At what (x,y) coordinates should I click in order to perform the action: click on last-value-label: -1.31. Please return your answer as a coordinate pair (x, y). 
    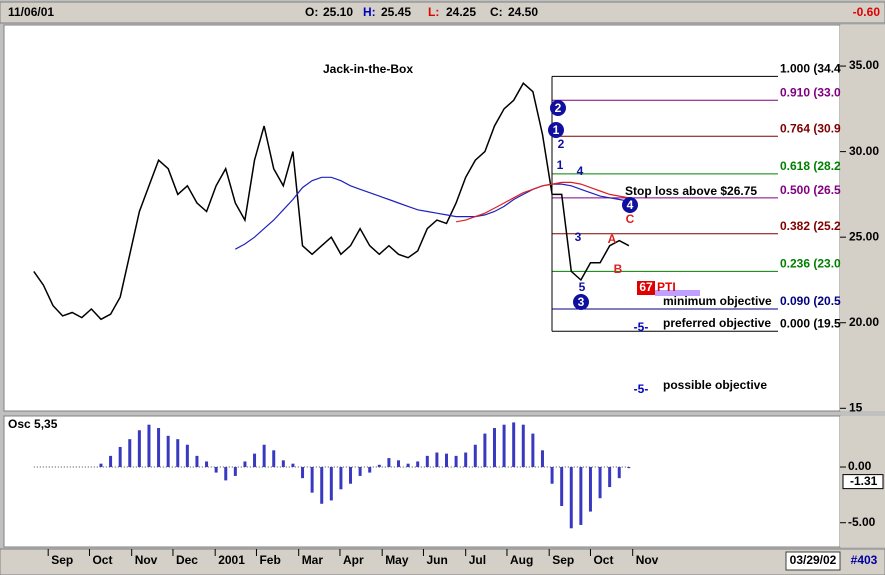
    Looking at the image, I should click on (864, 481).